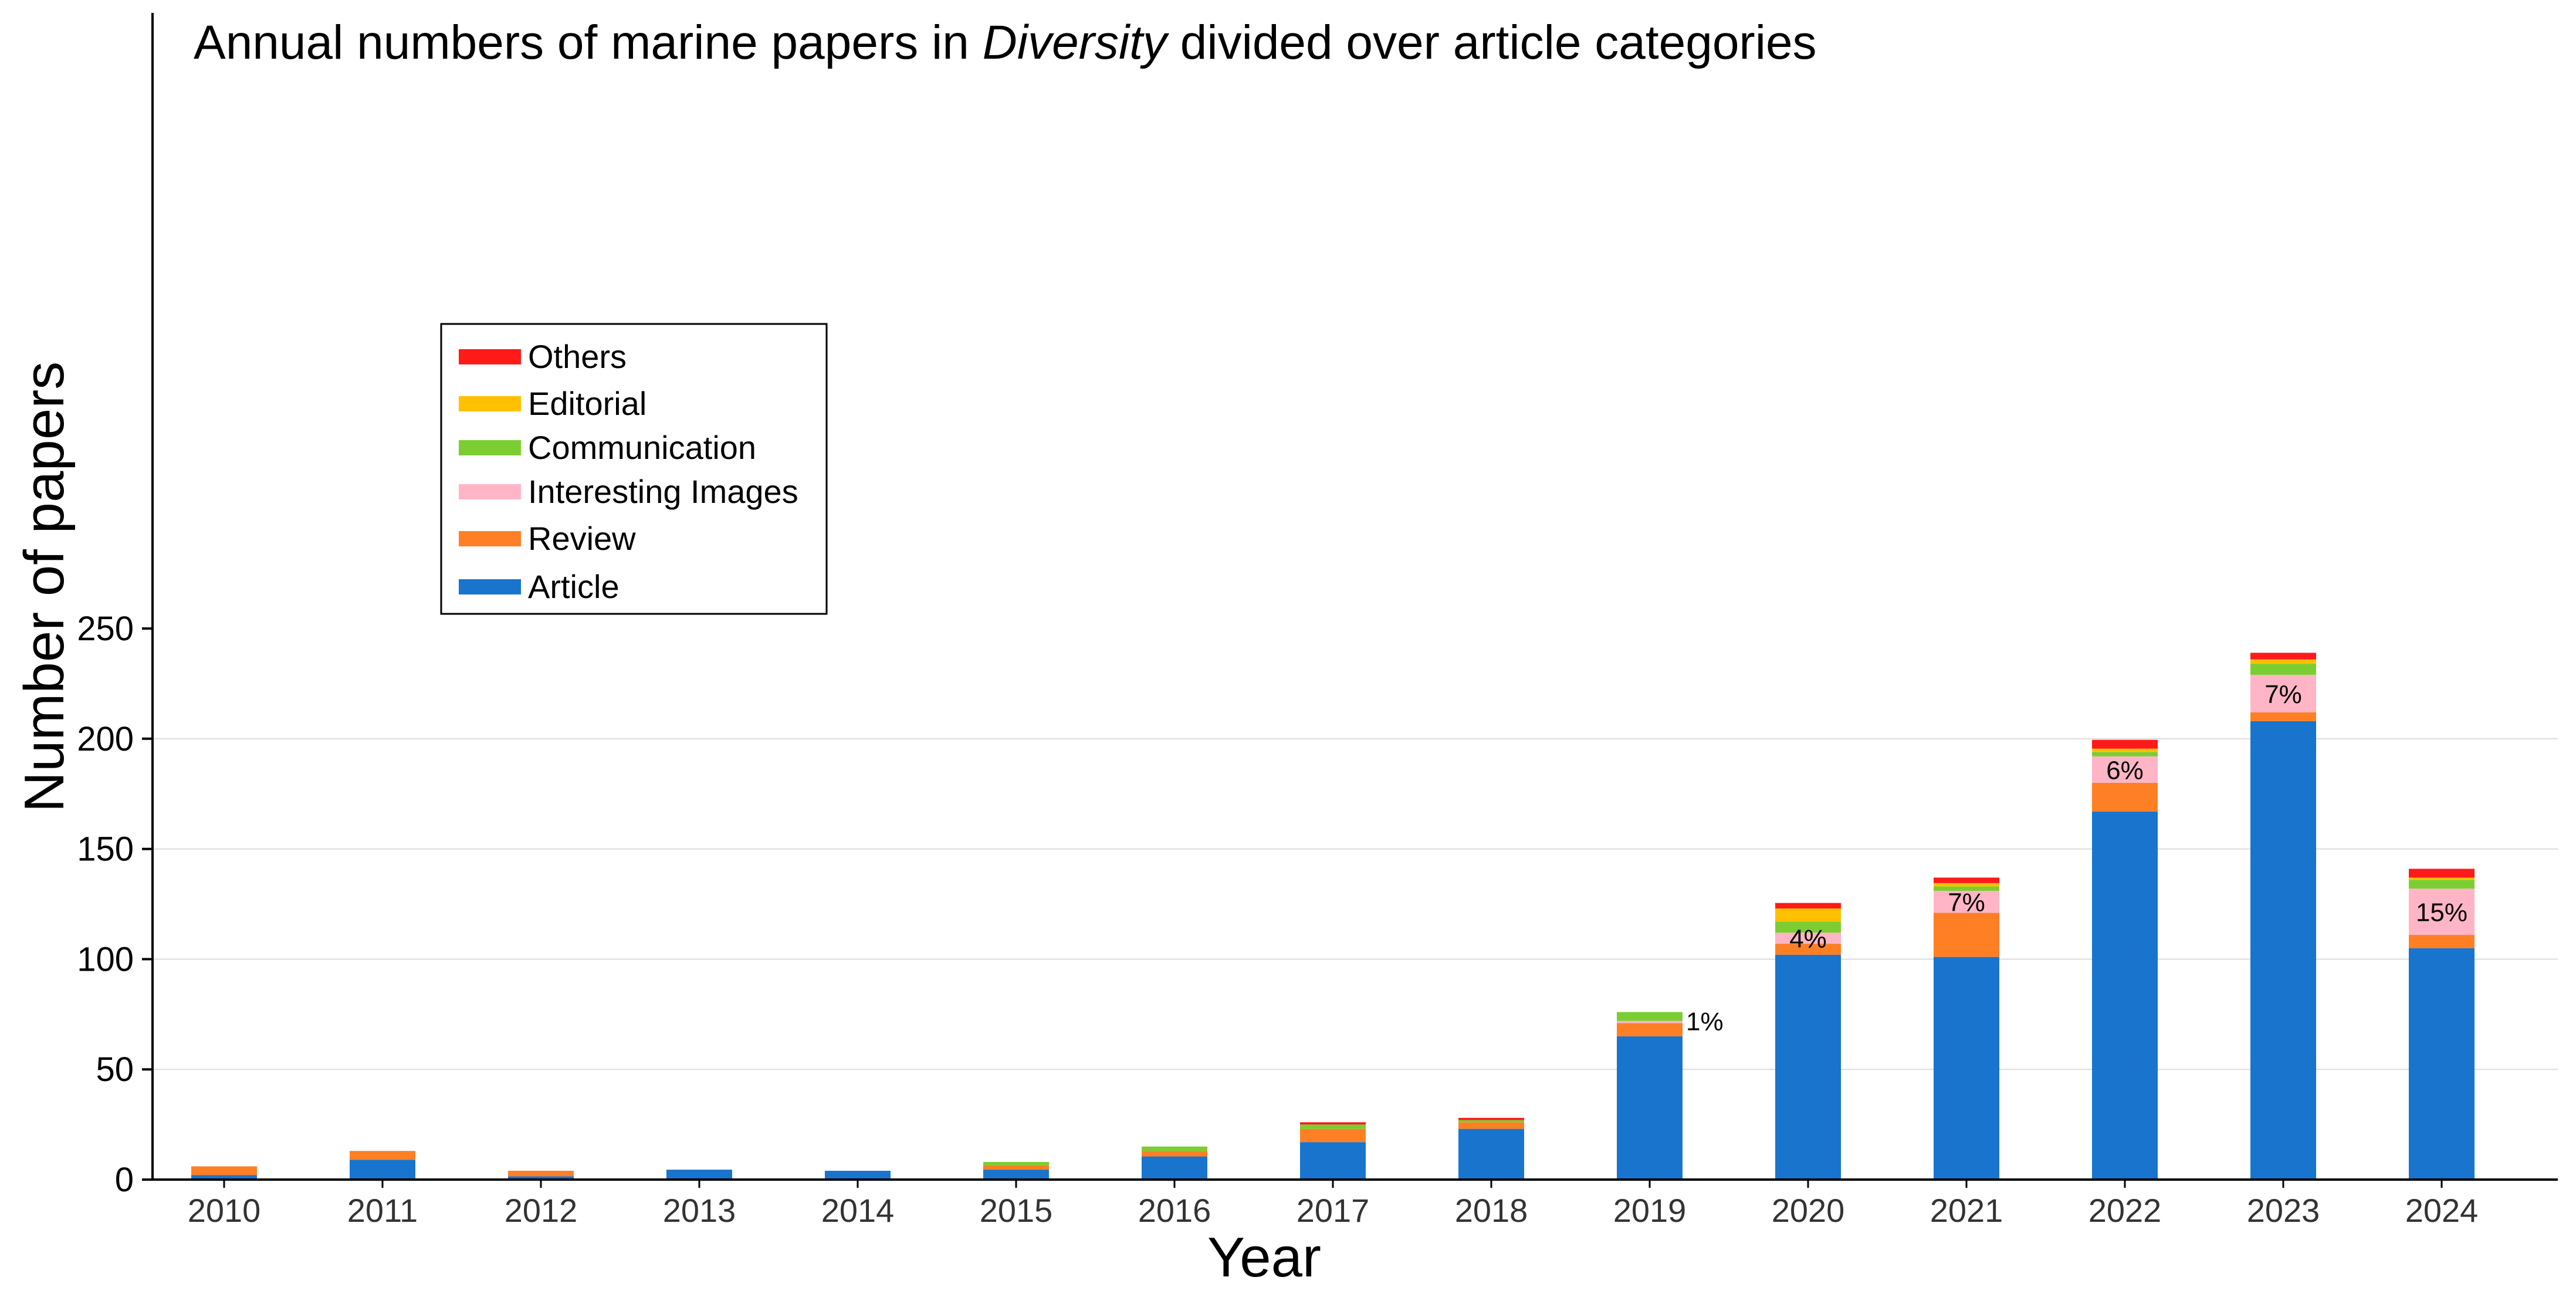 The image size is (2576, 1304). I want to click on x-tick-label-2011: 2011, so click(382, 1210).